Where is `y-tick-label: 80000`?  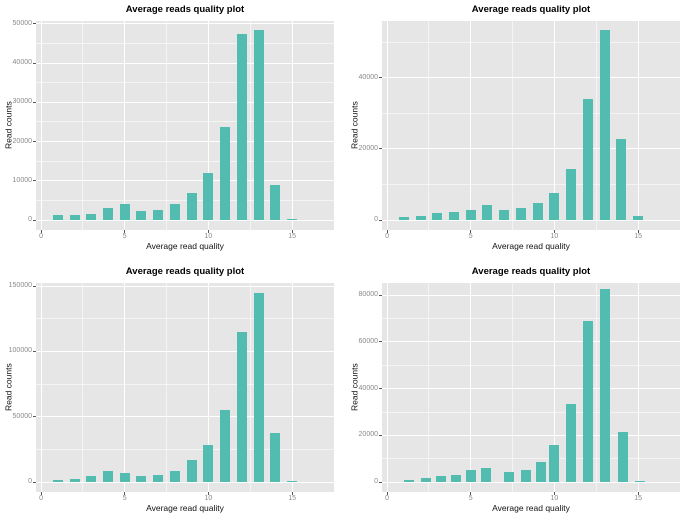
y-tick-label: 80000 is located at coordinates (368, 295).